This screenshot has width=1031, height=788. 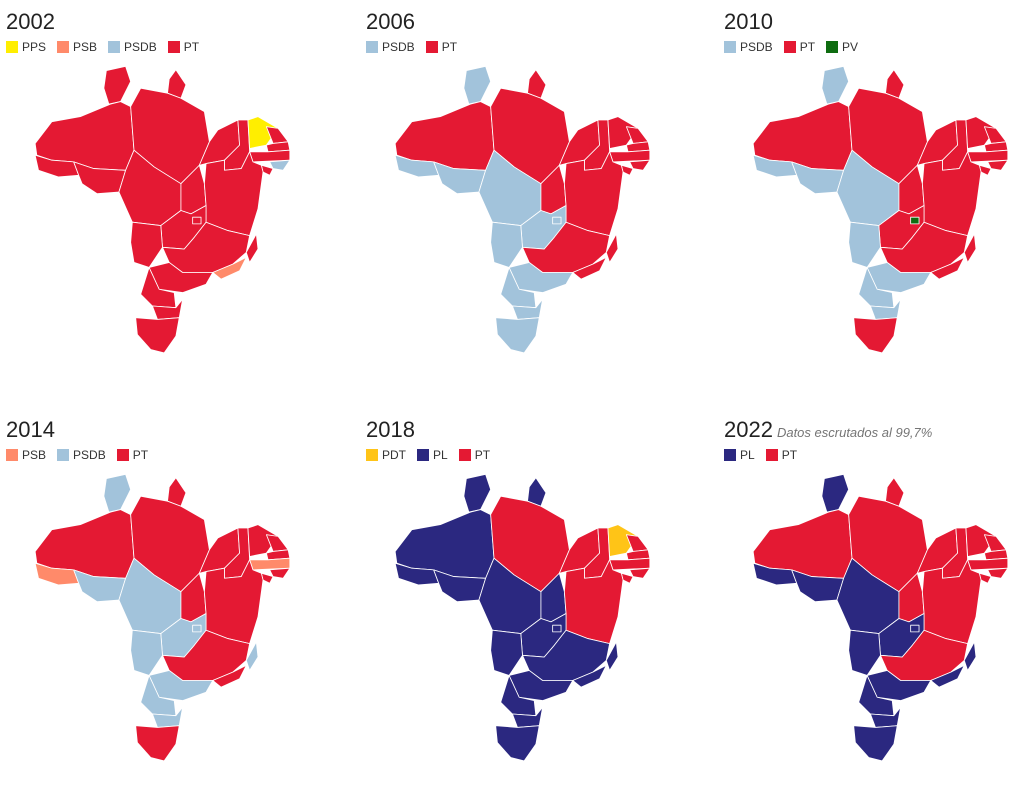 What do you see at coordinates (162, 209) in the screenshot?
I see `brazil-map-2002` at bounding box center [162, 209].